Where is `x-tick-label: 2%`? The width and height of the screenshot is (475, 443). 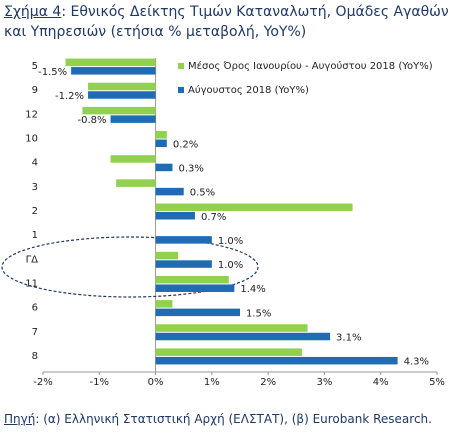
x-tick-label: 2% is located at coordinates (268, 382).